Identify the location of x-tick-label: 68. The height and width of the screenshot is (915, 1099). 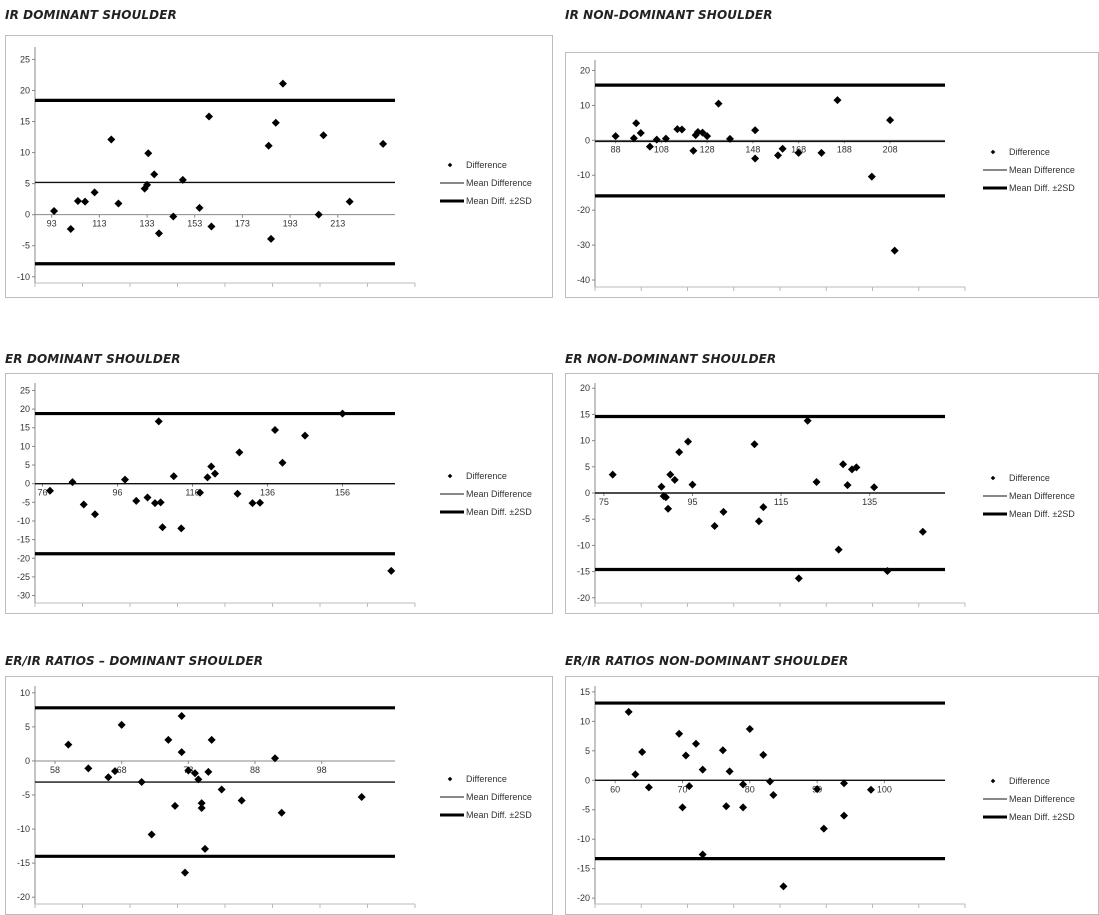
(122, 770).